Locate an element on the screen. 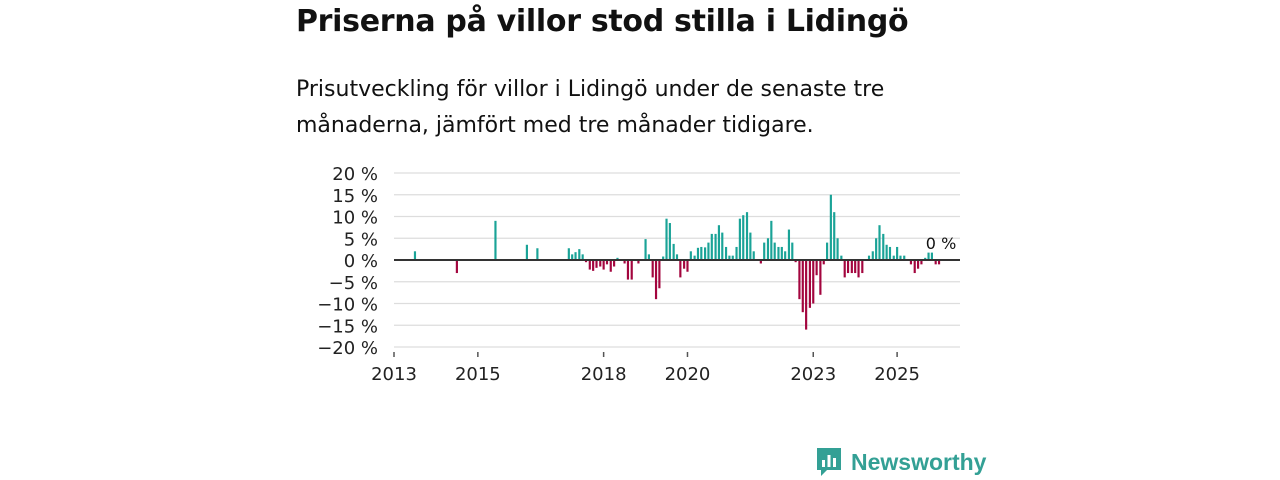 This screenshot has height=480, width=1280. bars is located at coordinates (677, 262).